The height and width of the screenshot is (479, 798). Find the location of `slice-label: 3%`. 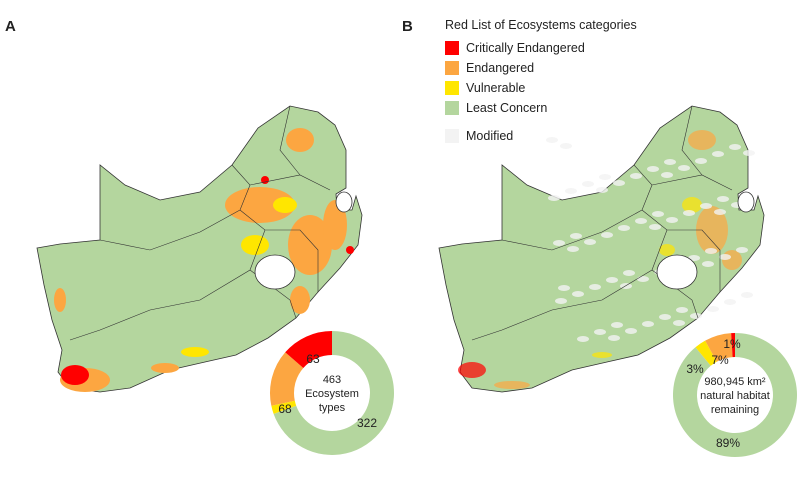

slice-label: 3% is located at coordinates (695, 369).